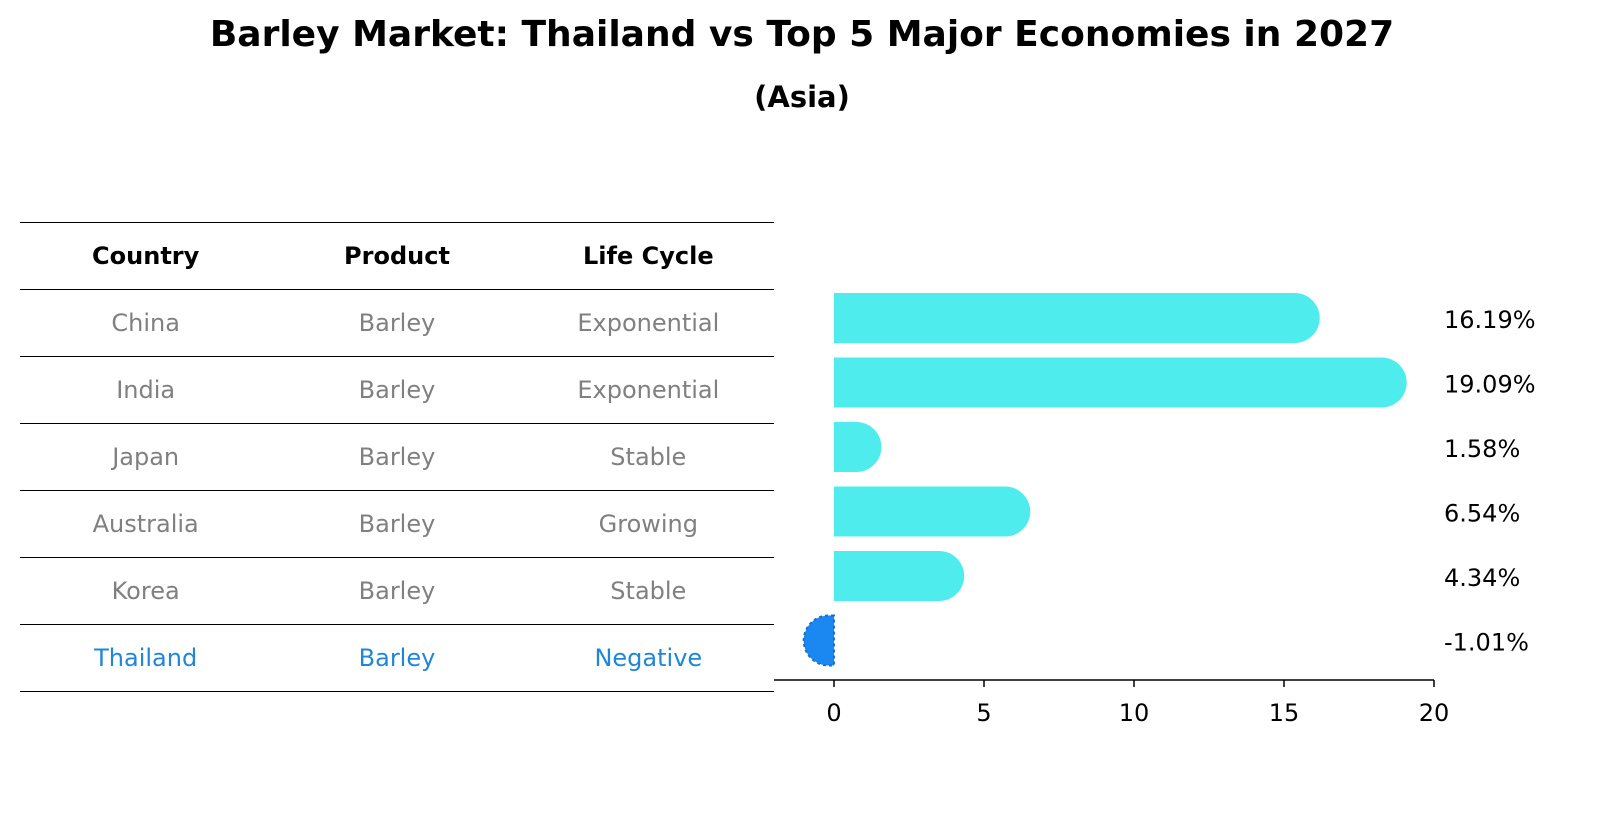  I want to click on country-cell: Korea, so click(145, 591).